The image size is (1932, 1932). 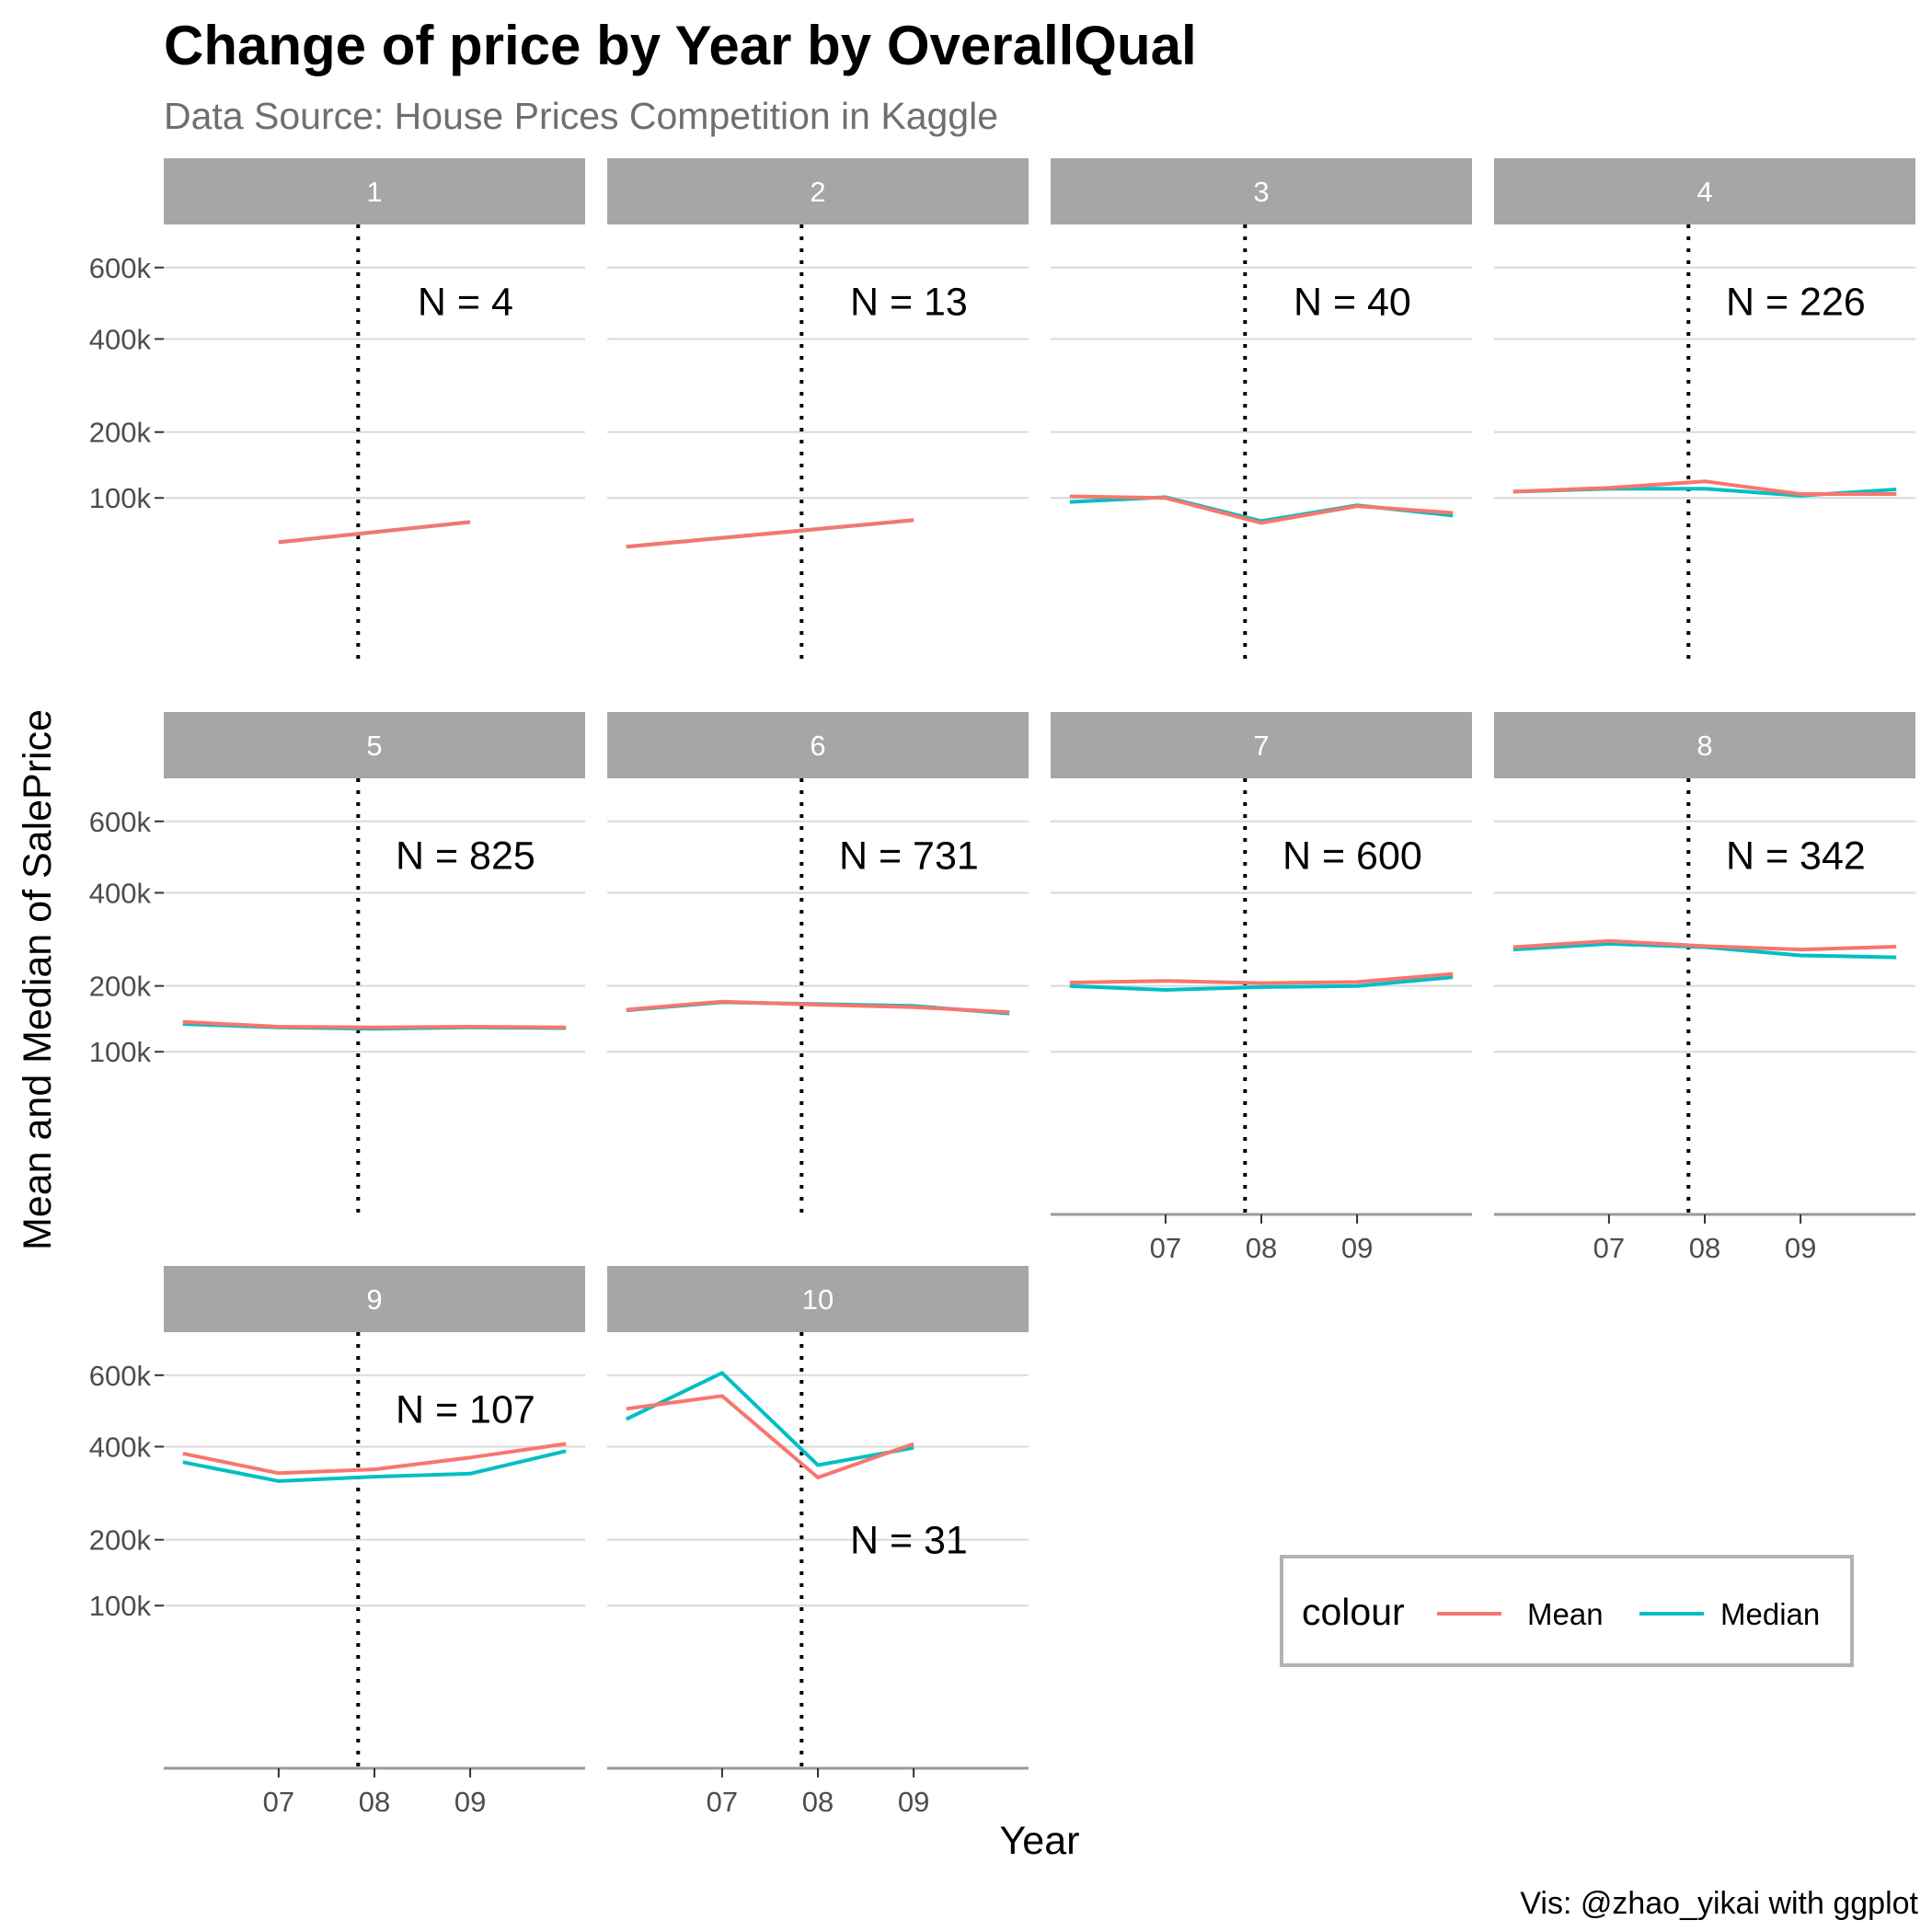 I want to click on facet-panel-3: 3 N = 40, so click(x=1261, y=408).